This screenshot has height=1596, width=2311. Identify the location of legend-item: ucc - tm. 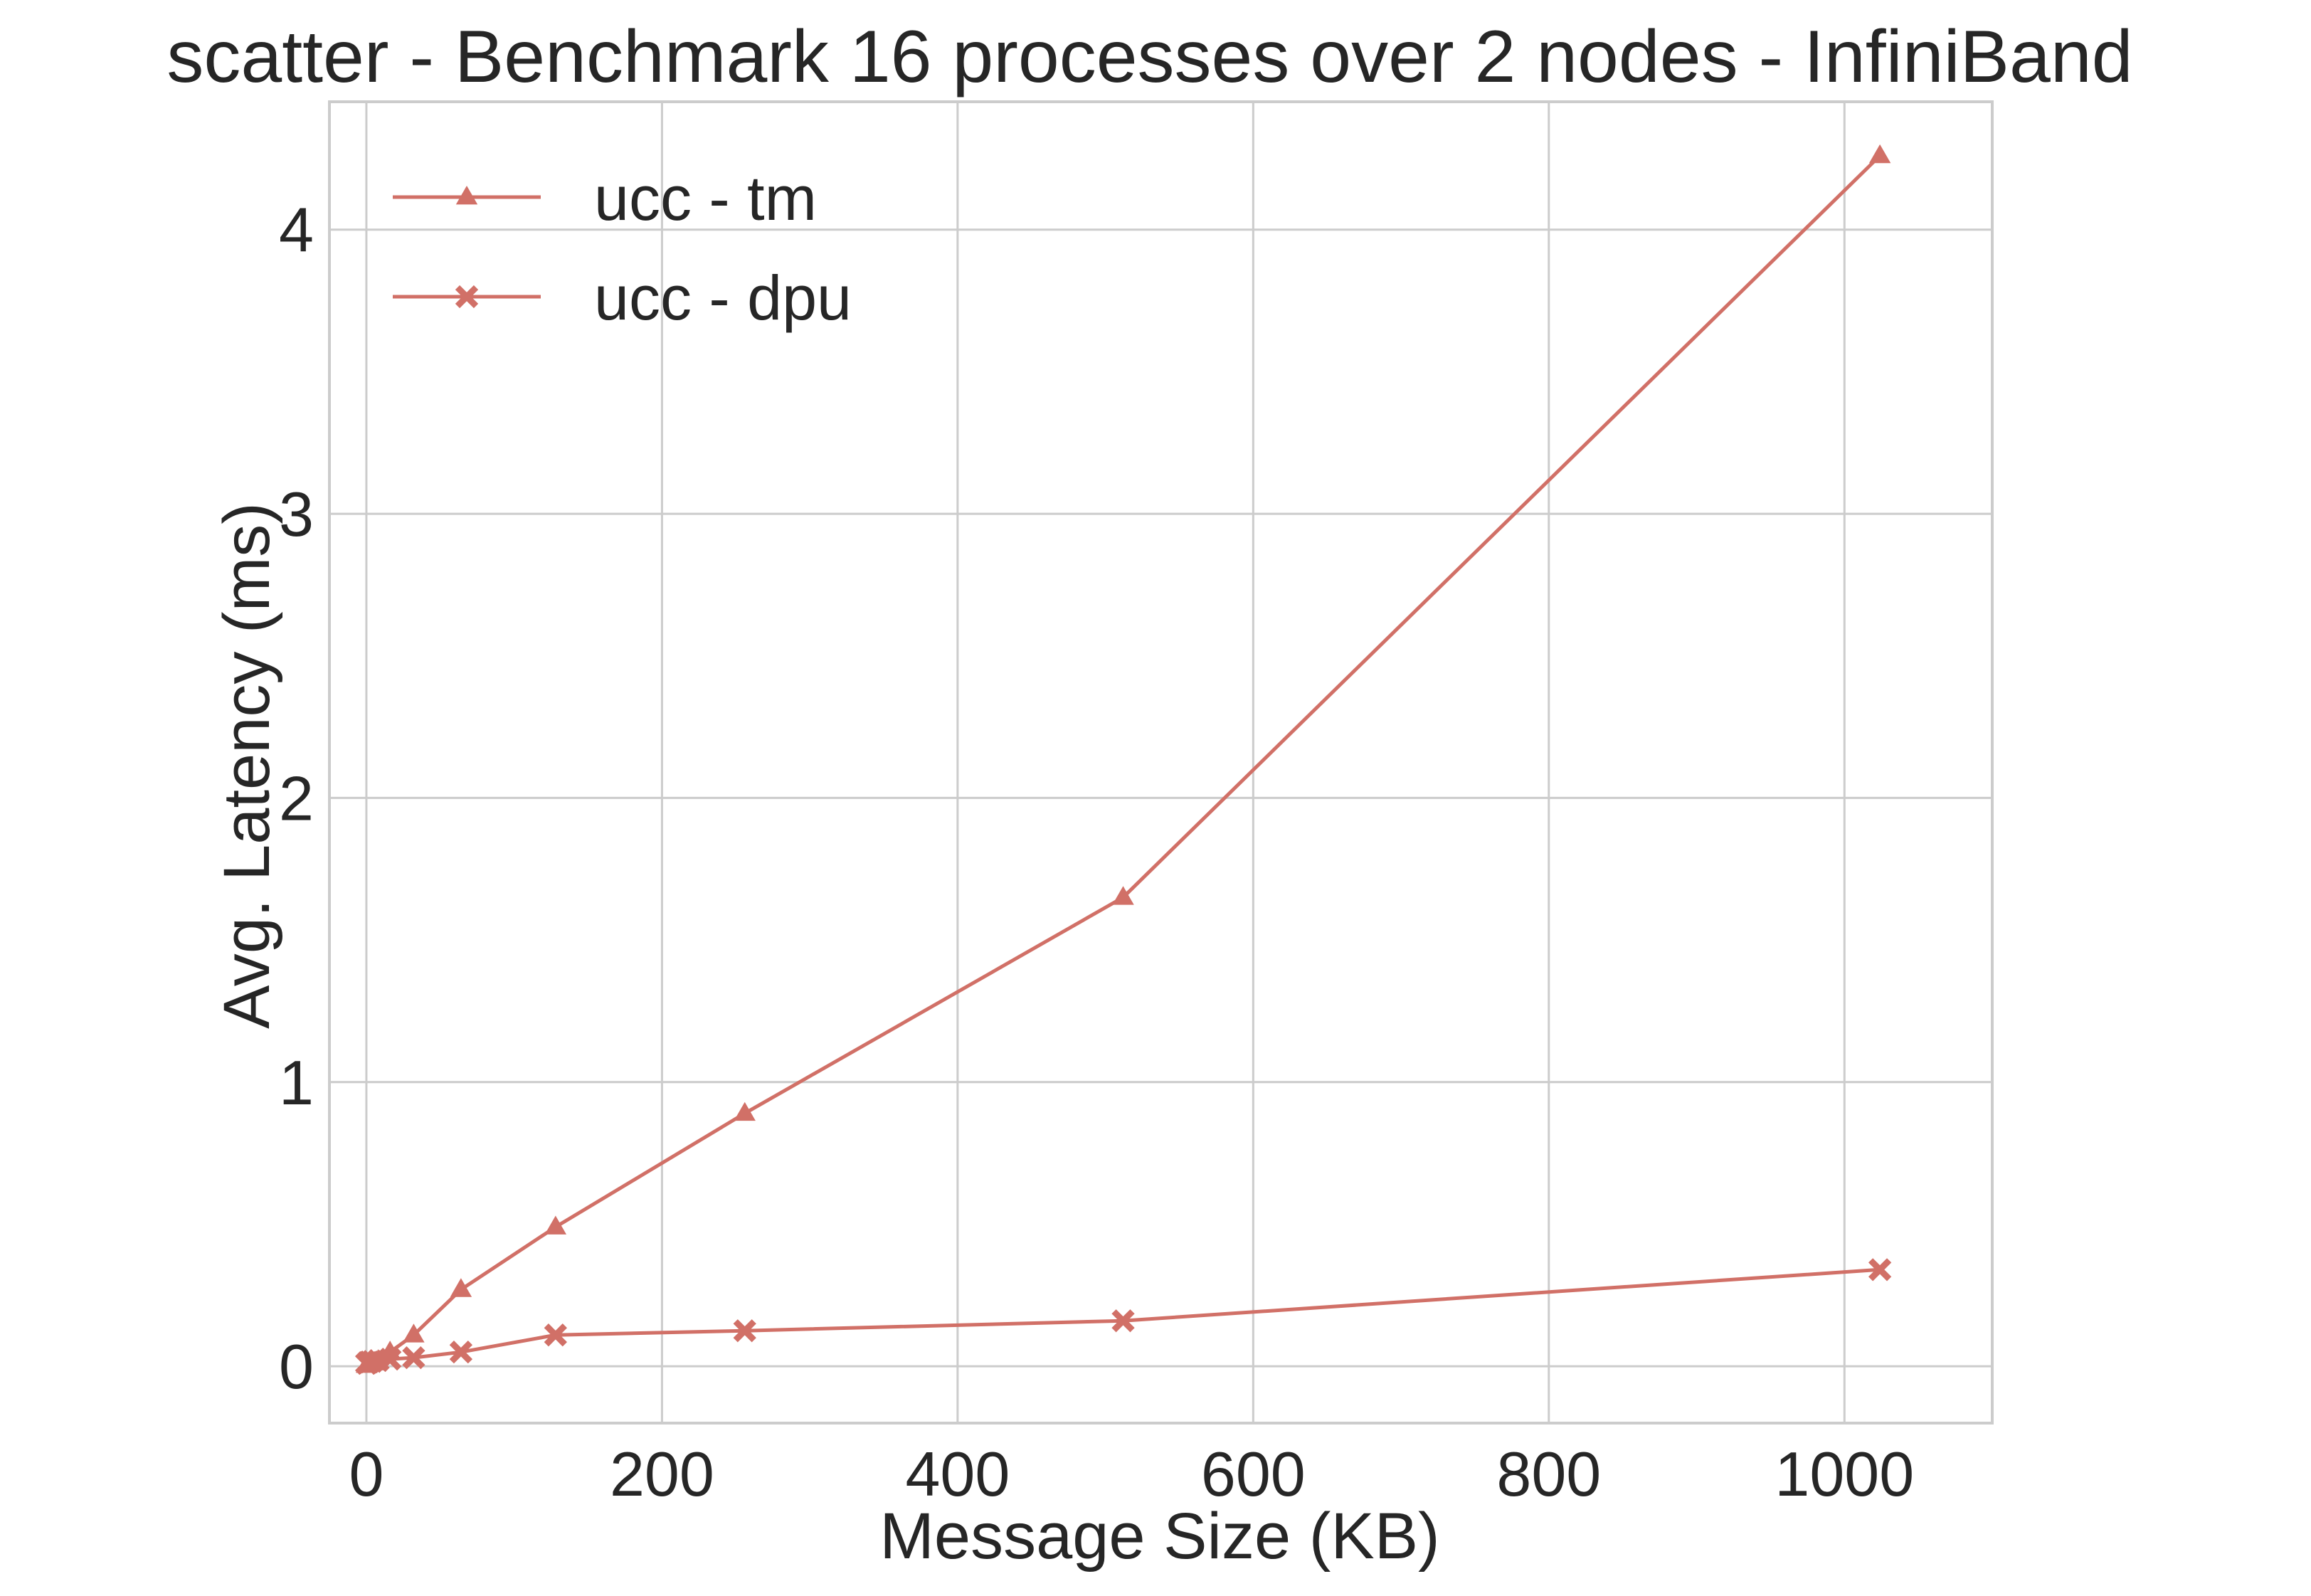
(605, 198).